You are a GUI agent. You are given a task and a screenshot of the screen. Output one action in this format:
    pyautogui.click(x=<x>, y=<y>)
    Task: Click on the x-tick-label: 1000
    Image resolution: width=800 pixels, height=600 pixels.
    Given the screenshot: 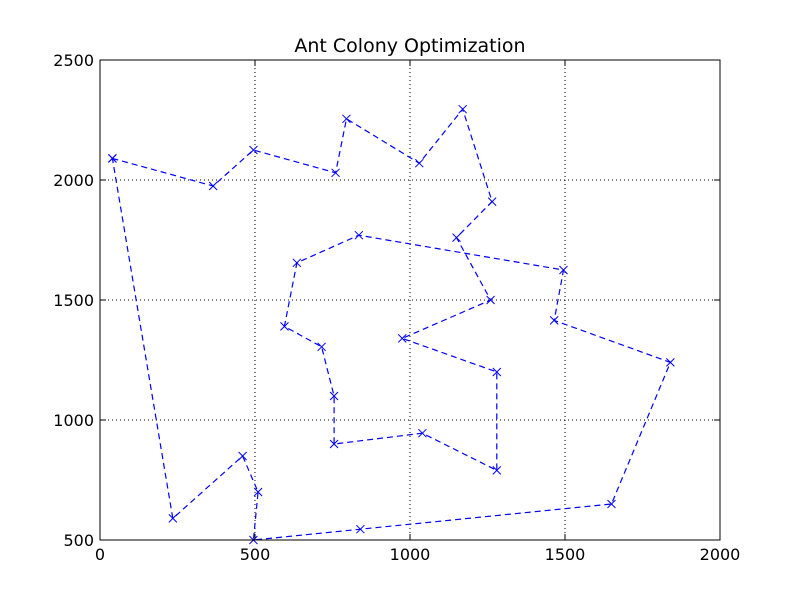 What is the action you would take?
    pyautogui.click(x=410, y=554)
    